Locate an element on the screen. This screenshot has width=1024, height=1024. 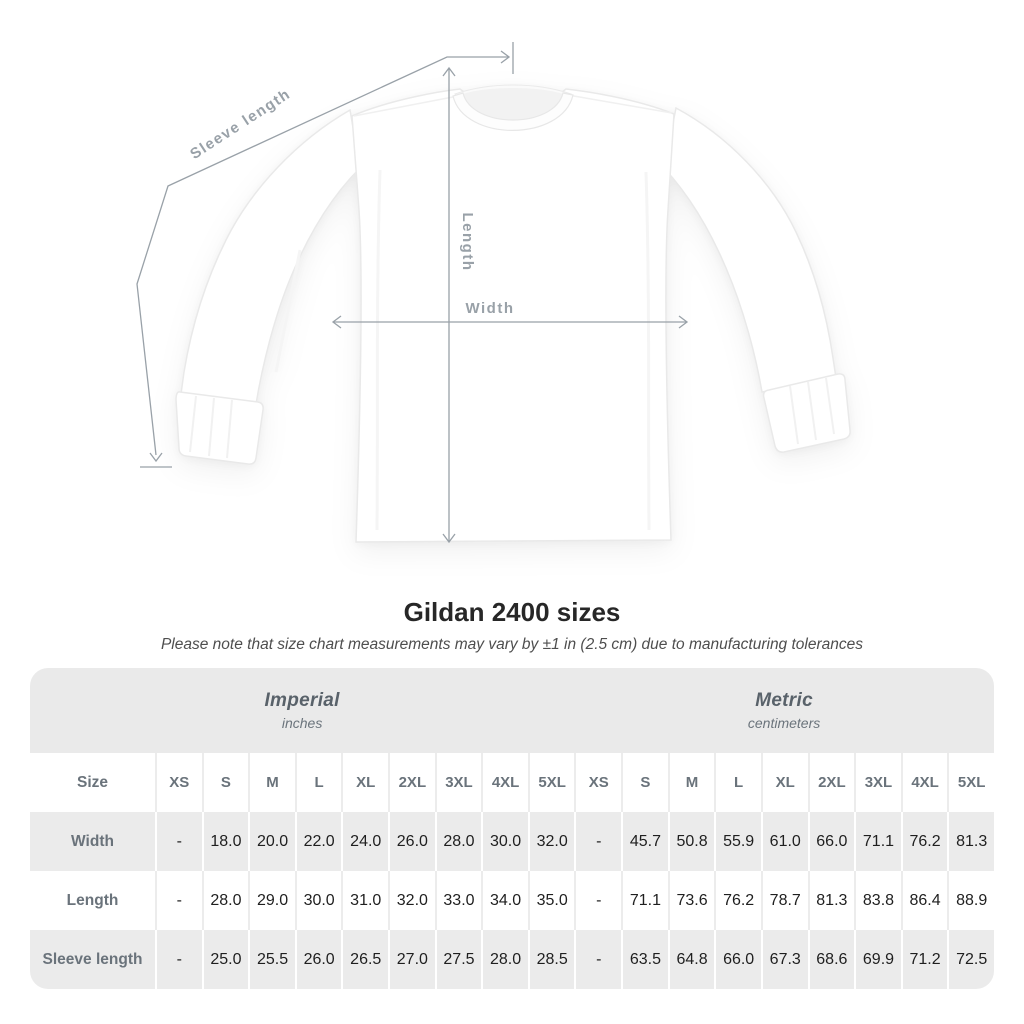
shirt-fold-lines is located at coordinates (462, 350).